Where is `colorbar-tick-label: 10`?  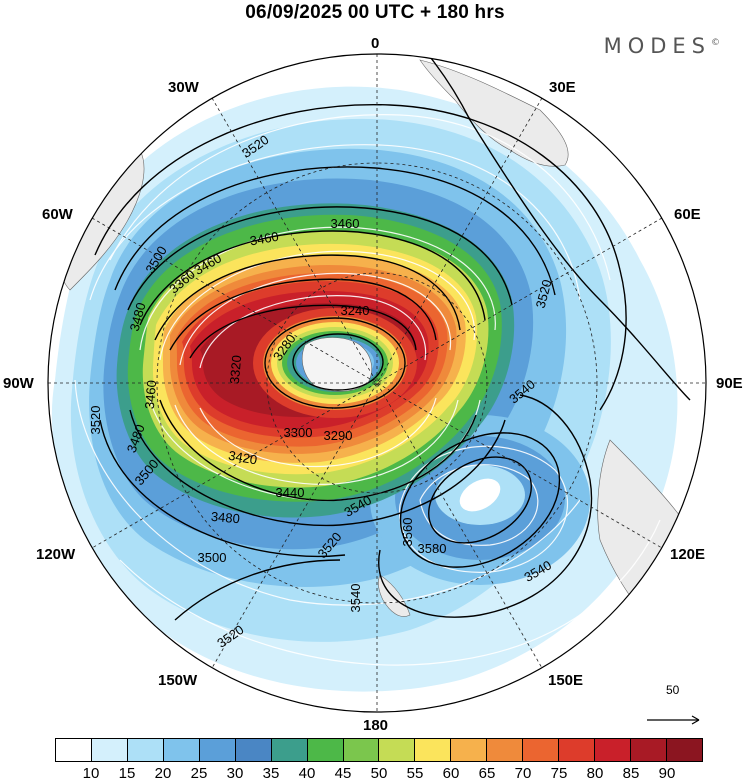
colorbar-tick-label: 10 is located at coordinates (91, 773).